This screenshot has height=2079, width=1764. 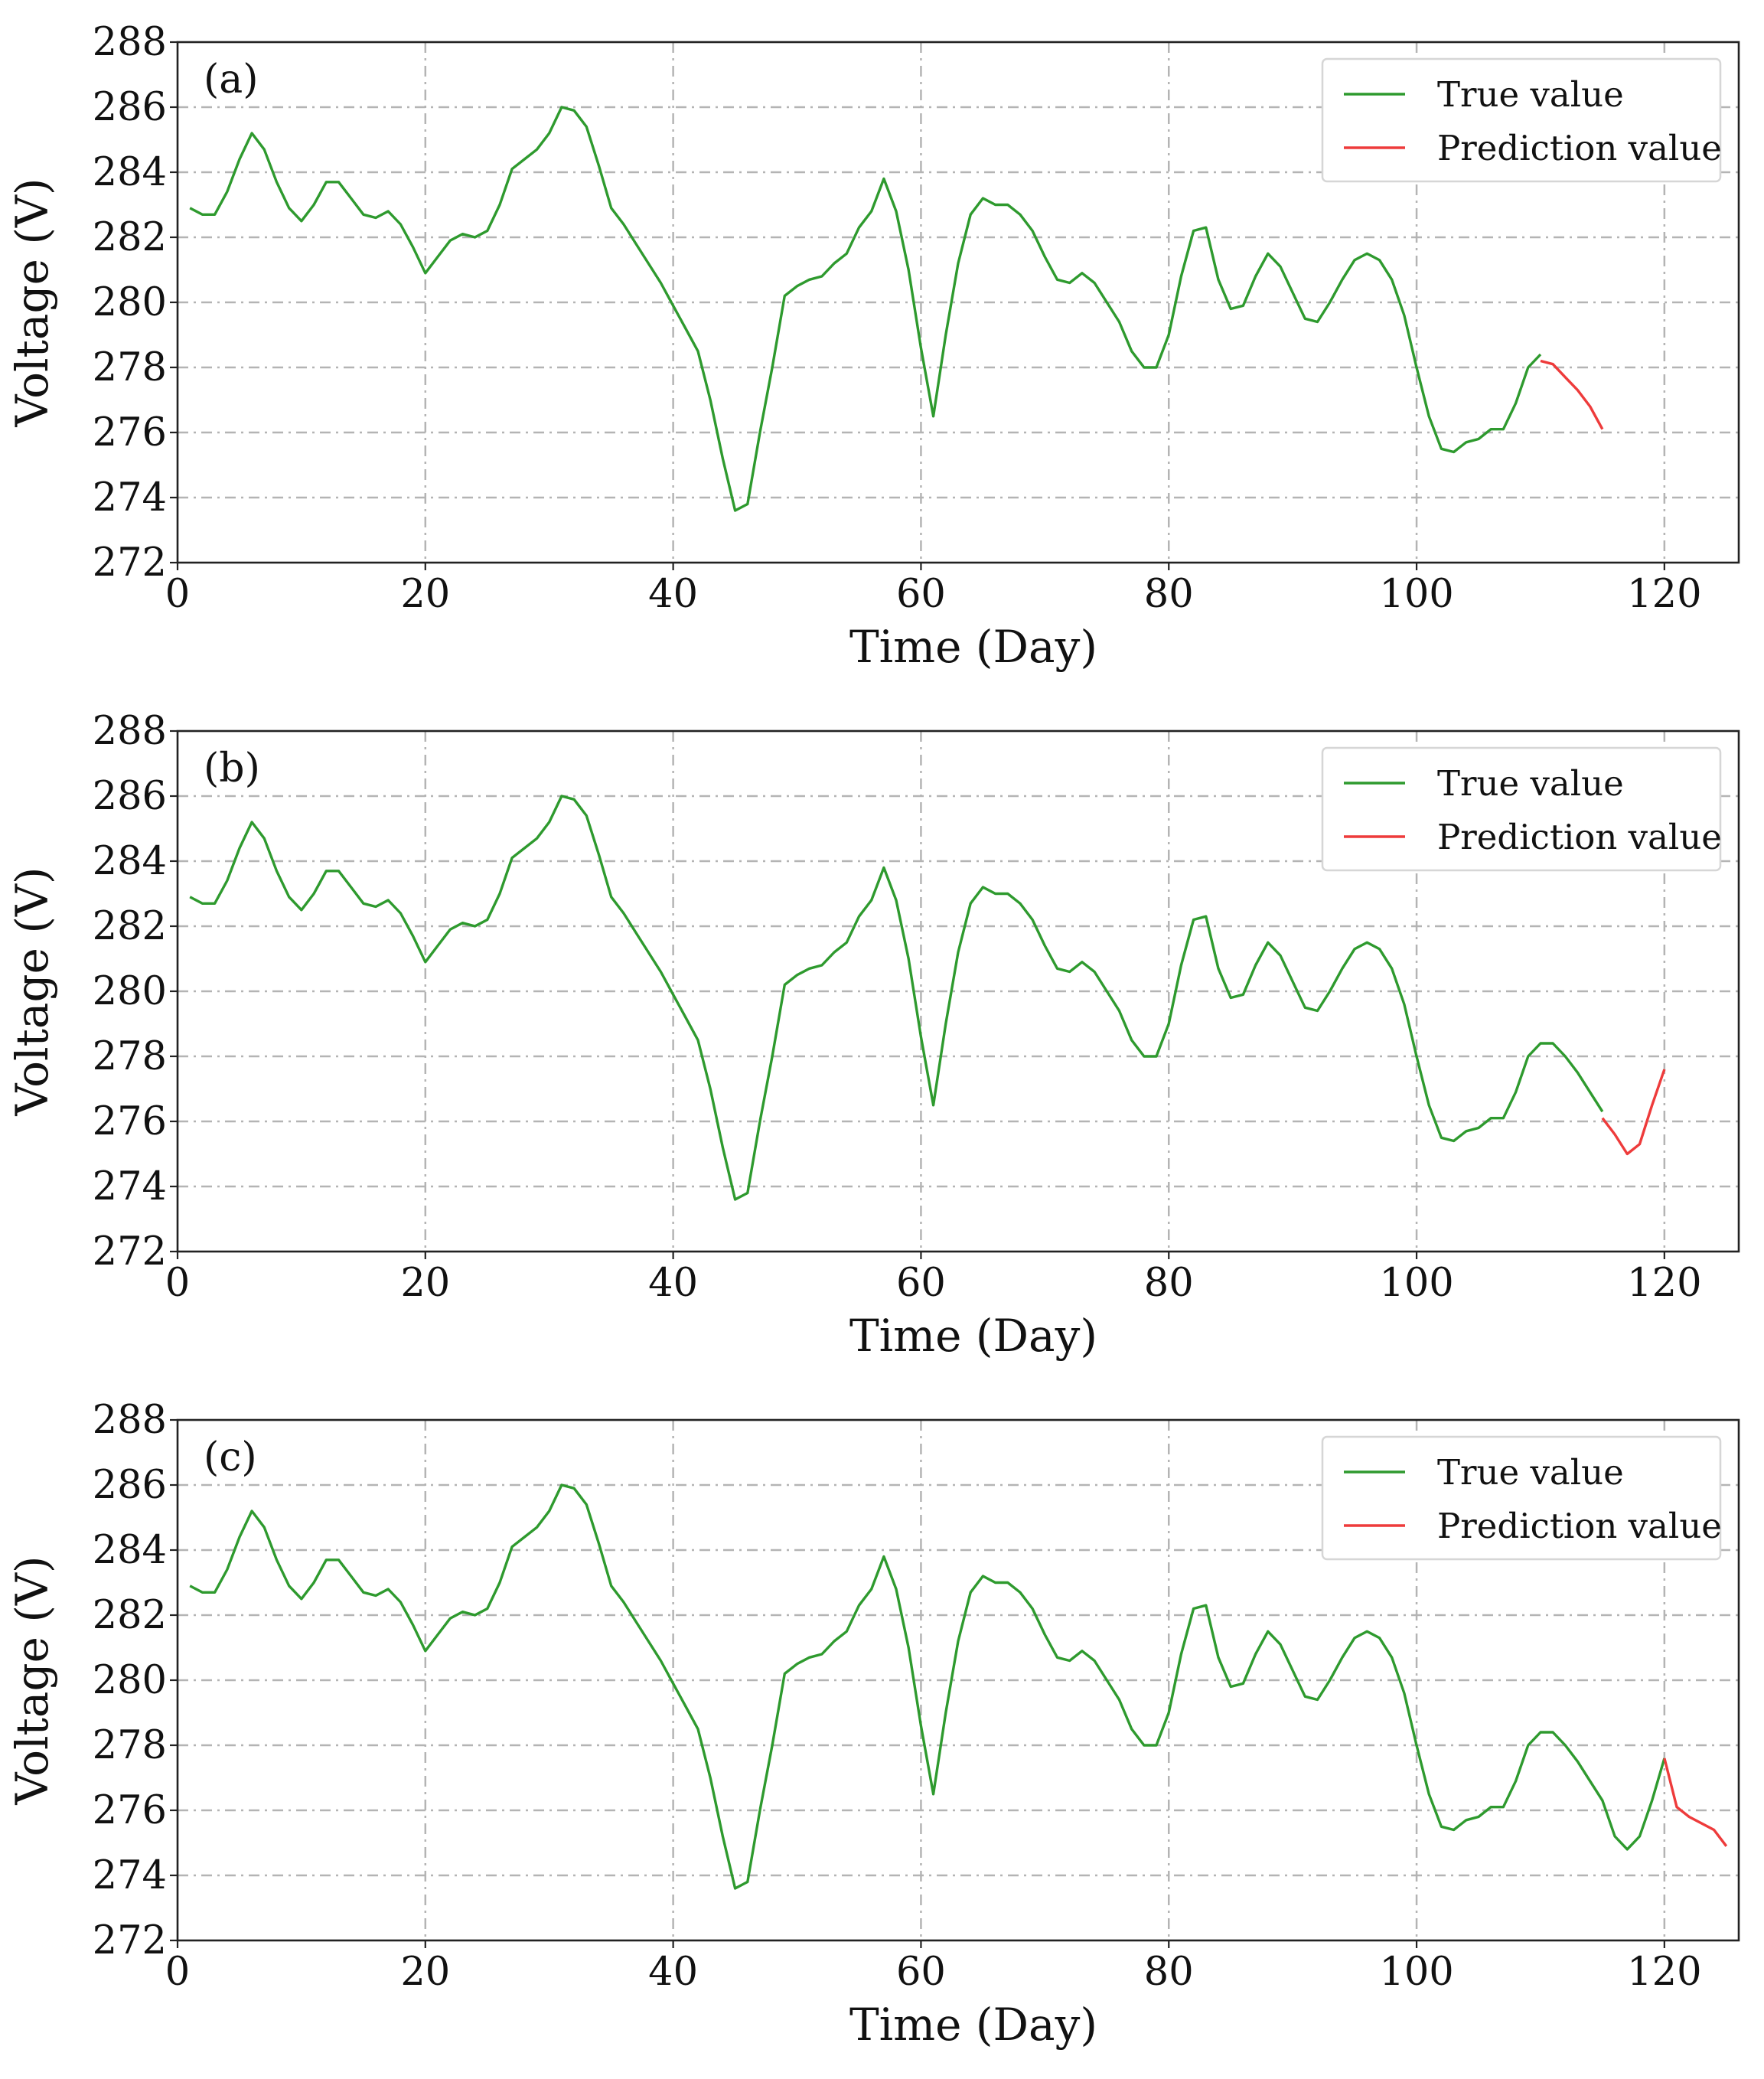 What do you see at coordinates (231, 80) in the screenshot?
I see `panel-label: (a)` at bounding box center [231, 80].